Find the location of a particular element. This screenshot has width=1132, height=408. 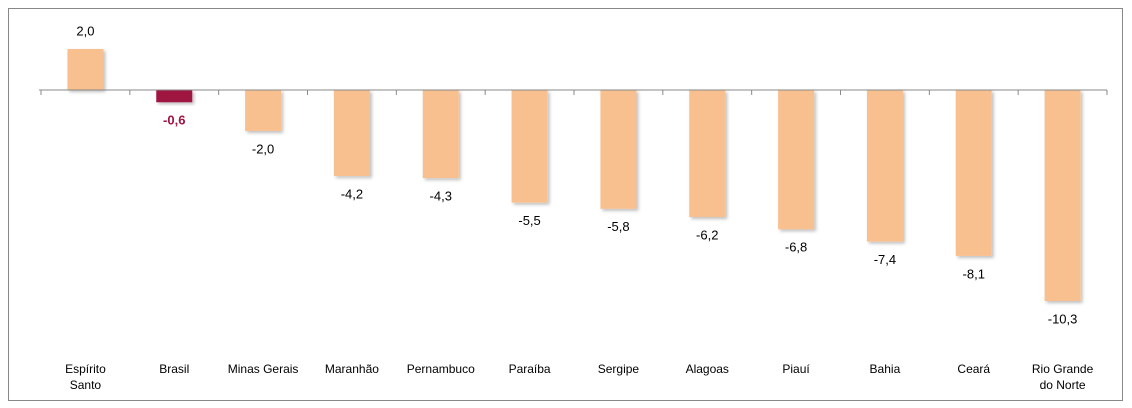

data-label: -0,6 is located at coordinates (174, 120).